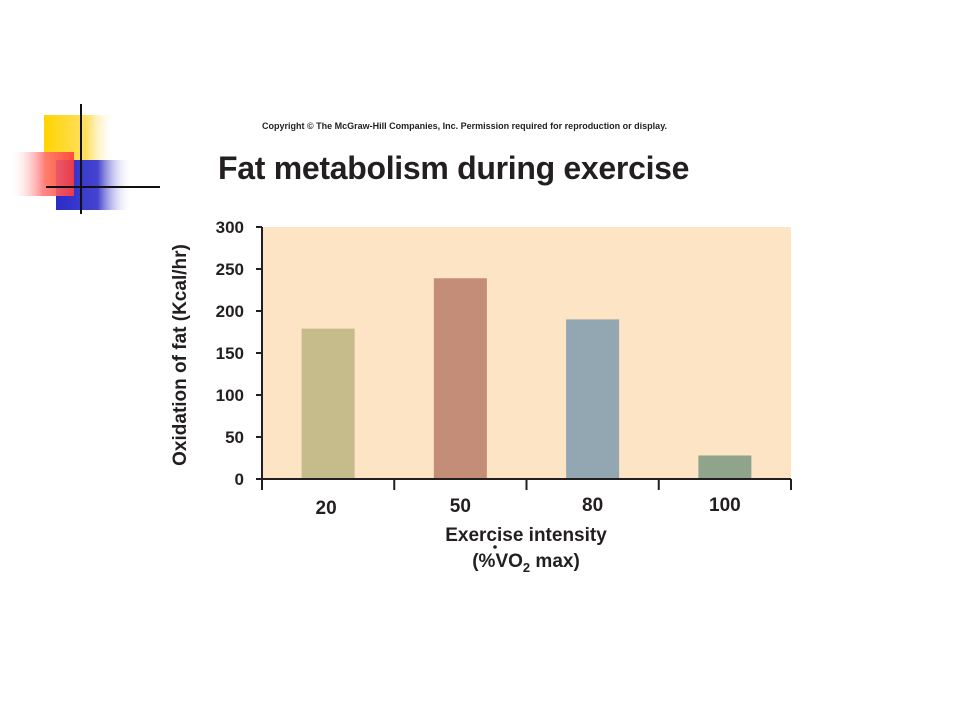 The image size is (960, 720). What do you see at coordinates (460, 506) in the screenshot?
I see `x-tick-label: 50` at bounding box center [460, 506].